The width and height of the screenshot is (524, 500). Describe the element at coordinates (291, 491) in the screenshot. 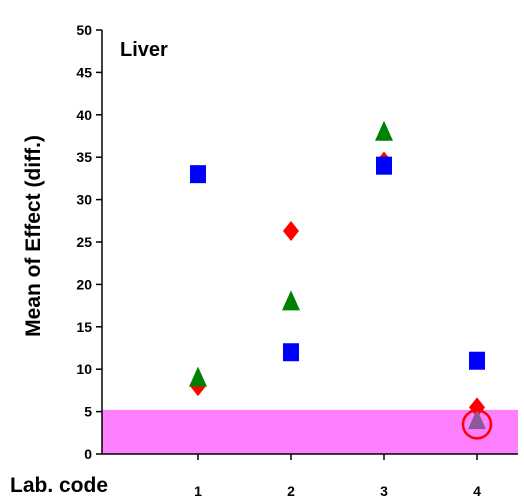

I see `x-tick-label: 2` at that location.